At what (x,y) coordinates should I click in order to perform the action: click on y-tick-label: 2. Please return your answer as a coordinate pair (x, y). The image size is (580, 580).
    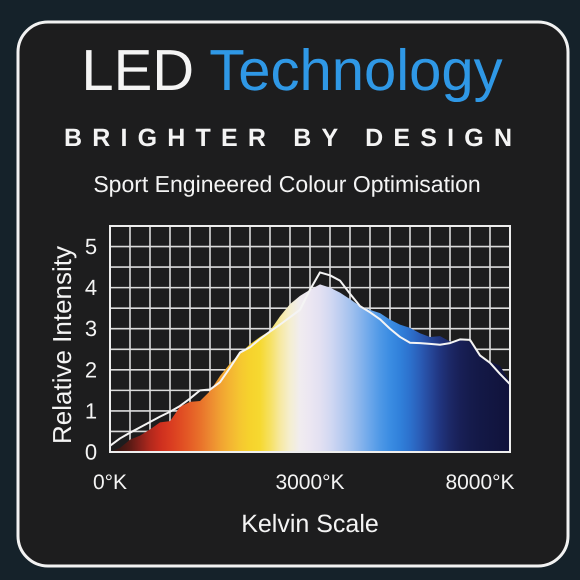
    Looking at the image, I should click on (91, 369).